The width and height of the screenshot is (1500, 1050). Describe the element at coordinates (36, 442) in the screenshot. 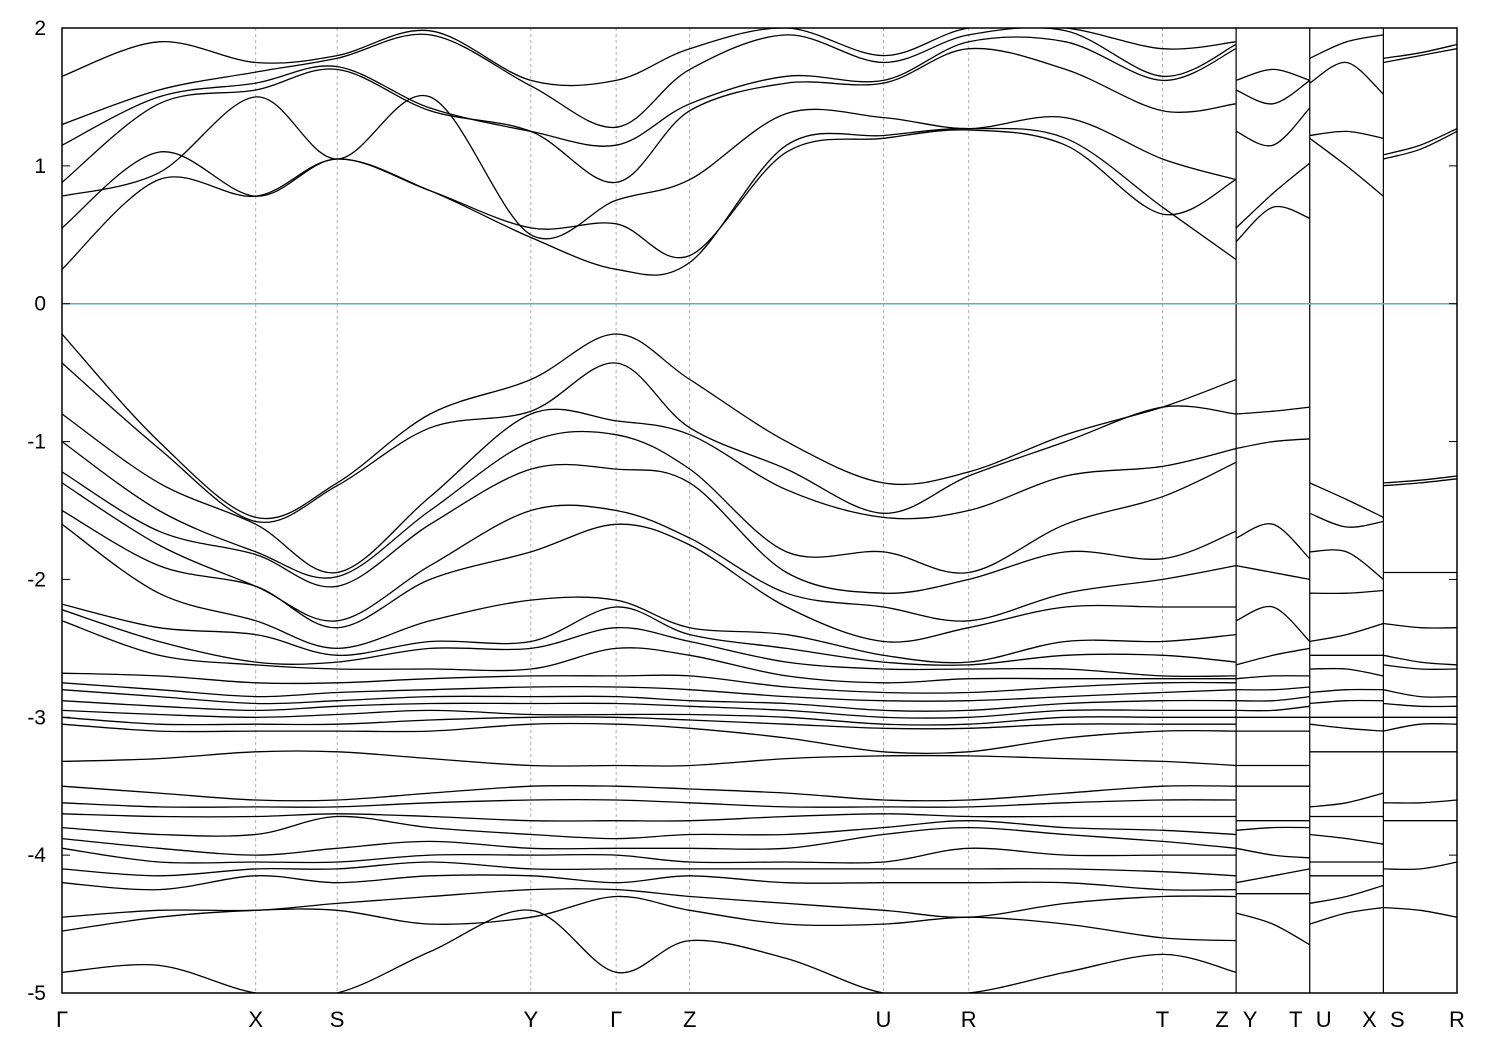

I see `y-tick-label: -1` at that location.